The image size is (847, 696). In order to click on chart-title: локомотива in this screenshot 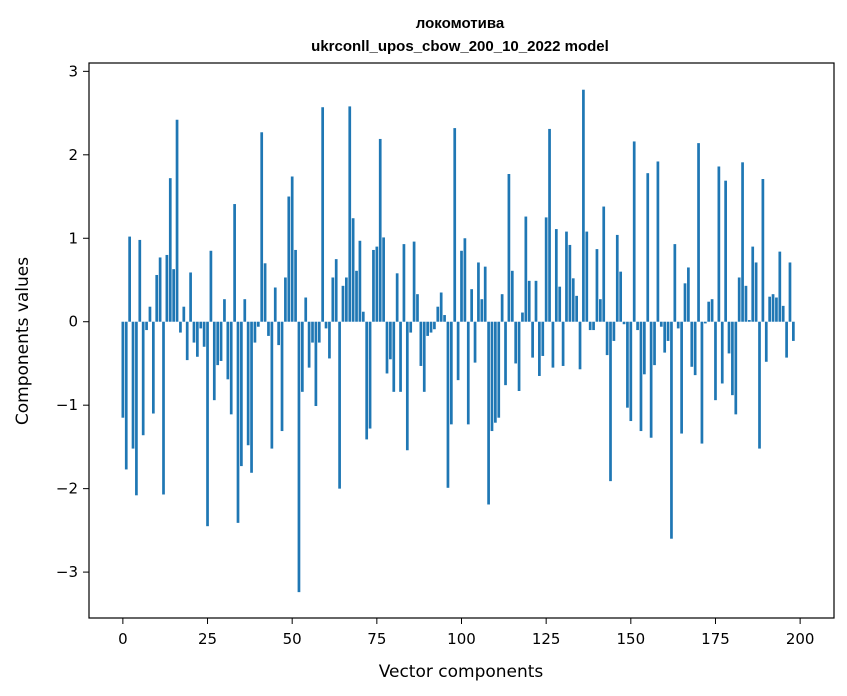, I will do `click(460, 23)`.